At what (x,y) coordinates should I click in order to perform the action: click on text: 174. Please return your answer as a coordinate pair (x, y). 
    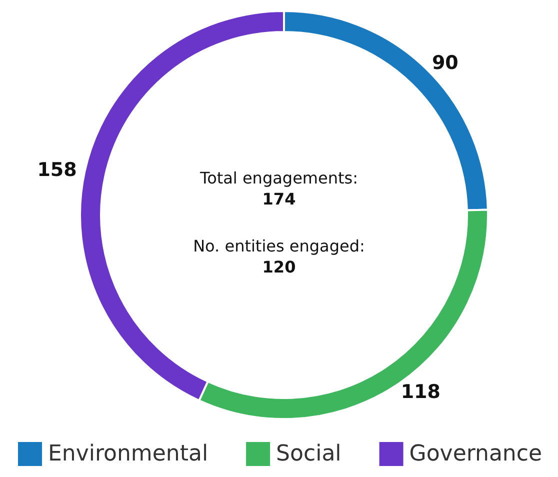
    Looking at the image, I should click on (279, 199).